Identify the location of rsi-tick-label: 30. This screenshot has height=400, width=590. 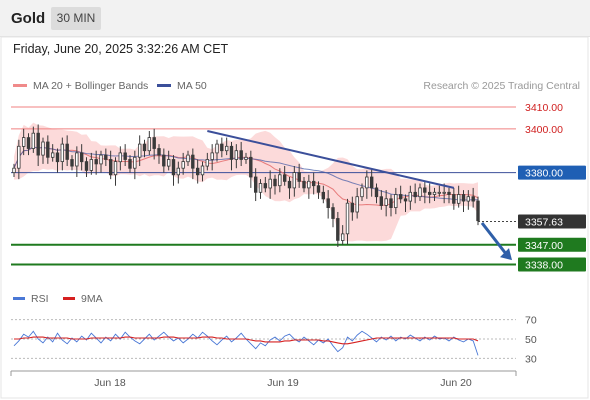
(531, 359).